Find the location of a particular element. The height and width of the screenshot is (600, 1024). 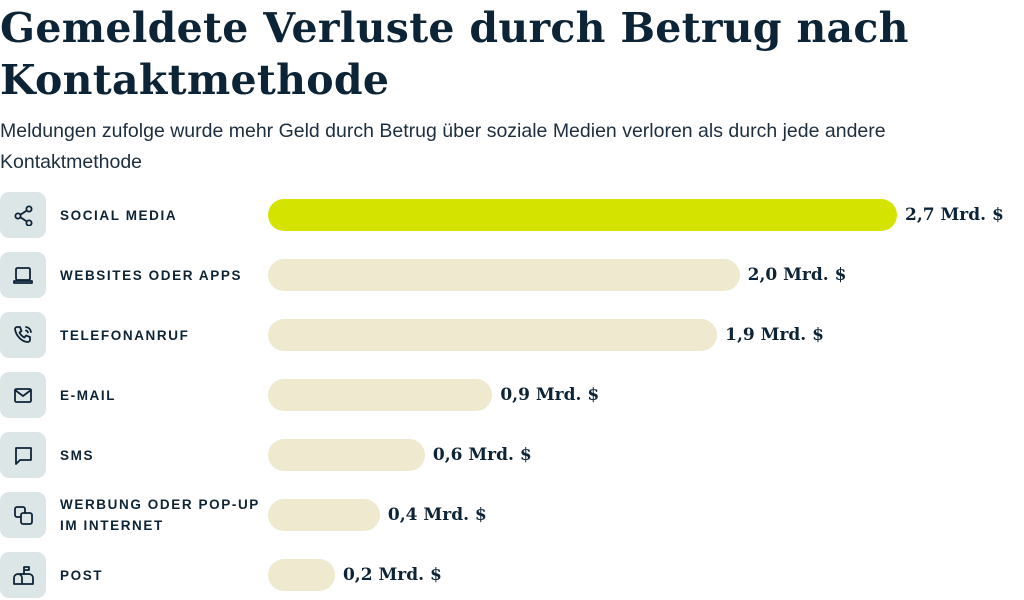

mailbox-icon is located at coordinates (23, 575).